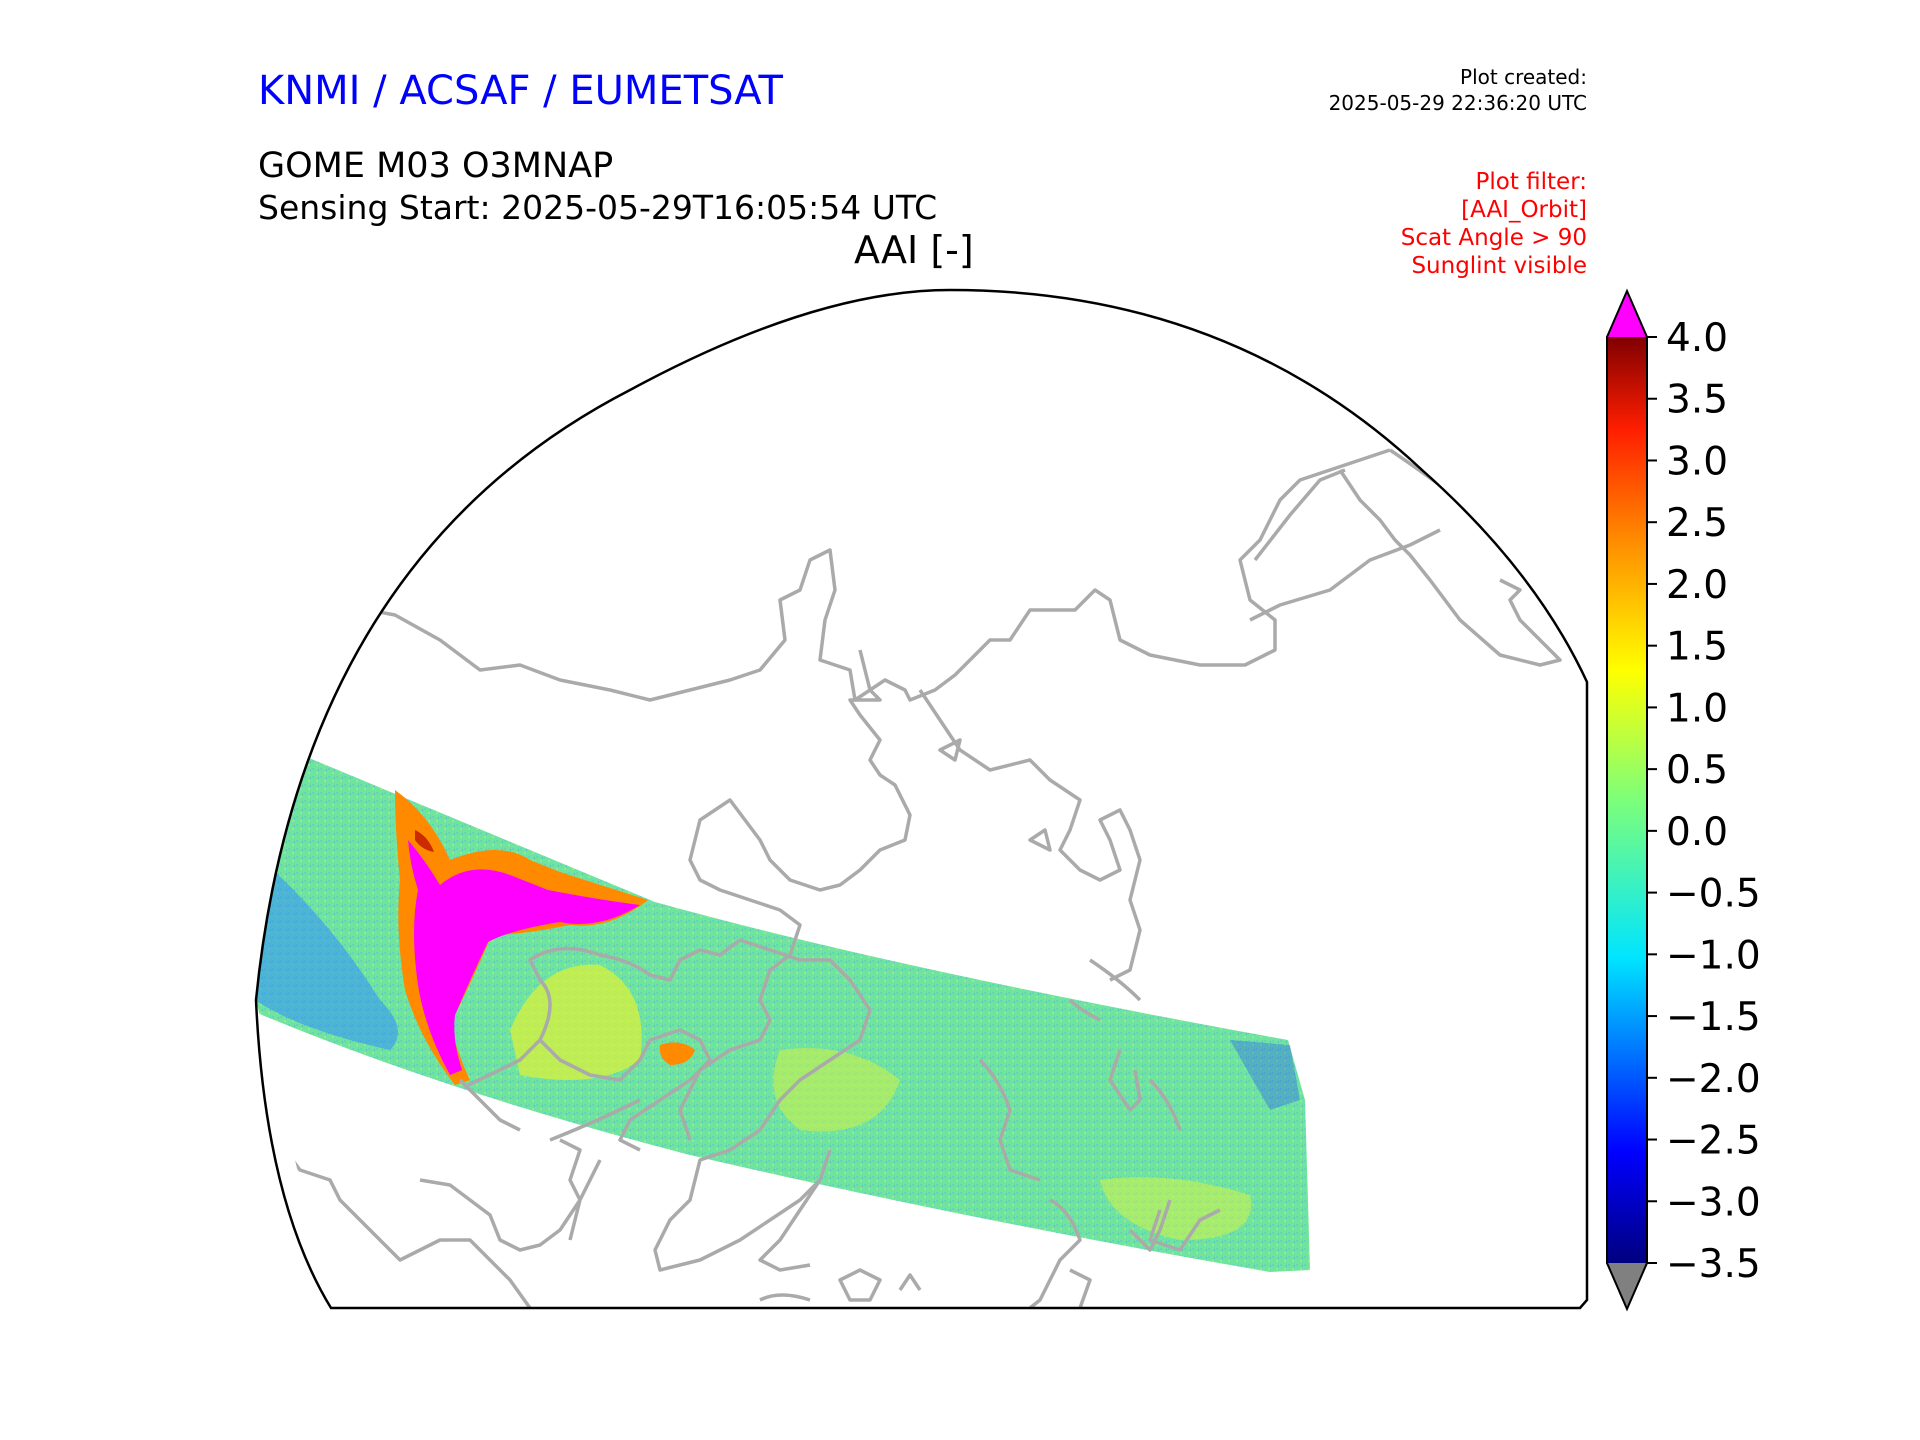 Image resolution: width=1920 pixels, height=1440 pixels. Describe the element at coordinates (1713, 1079) in the screenshot. I see `colorbar-tick-label: −2.0` at that location.